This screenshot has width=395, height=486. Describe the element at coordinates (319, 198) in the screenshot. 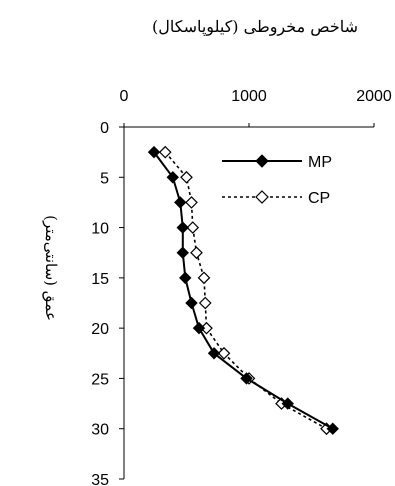

I see `legend-label: CP` at that location.